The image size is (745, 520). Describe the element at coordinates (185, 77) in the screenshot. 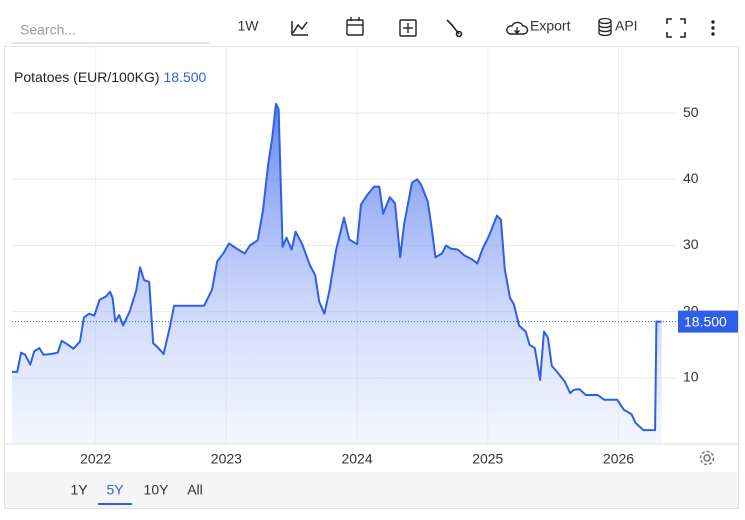

I see `legend-last-value: 18.500` at that location.